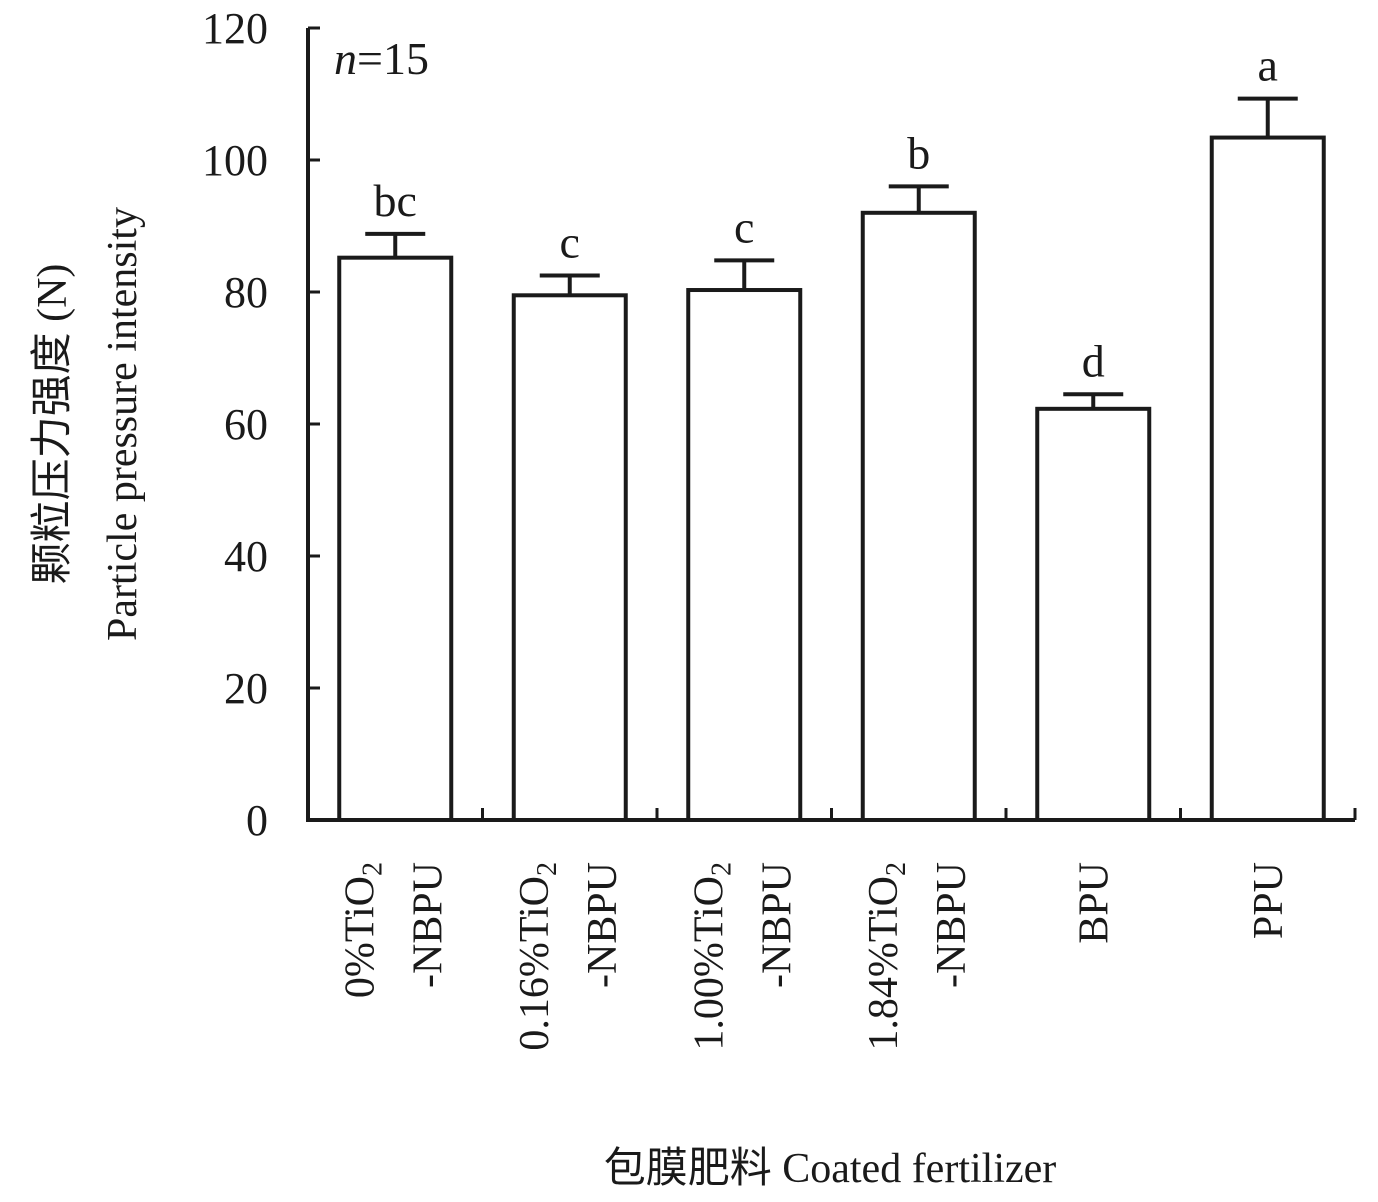 The width and height of the screenshot is (1378, 1202). Describe the element at coordinates (246, 424) in the screenshot. I see `y-tick-label: 60` at that location.